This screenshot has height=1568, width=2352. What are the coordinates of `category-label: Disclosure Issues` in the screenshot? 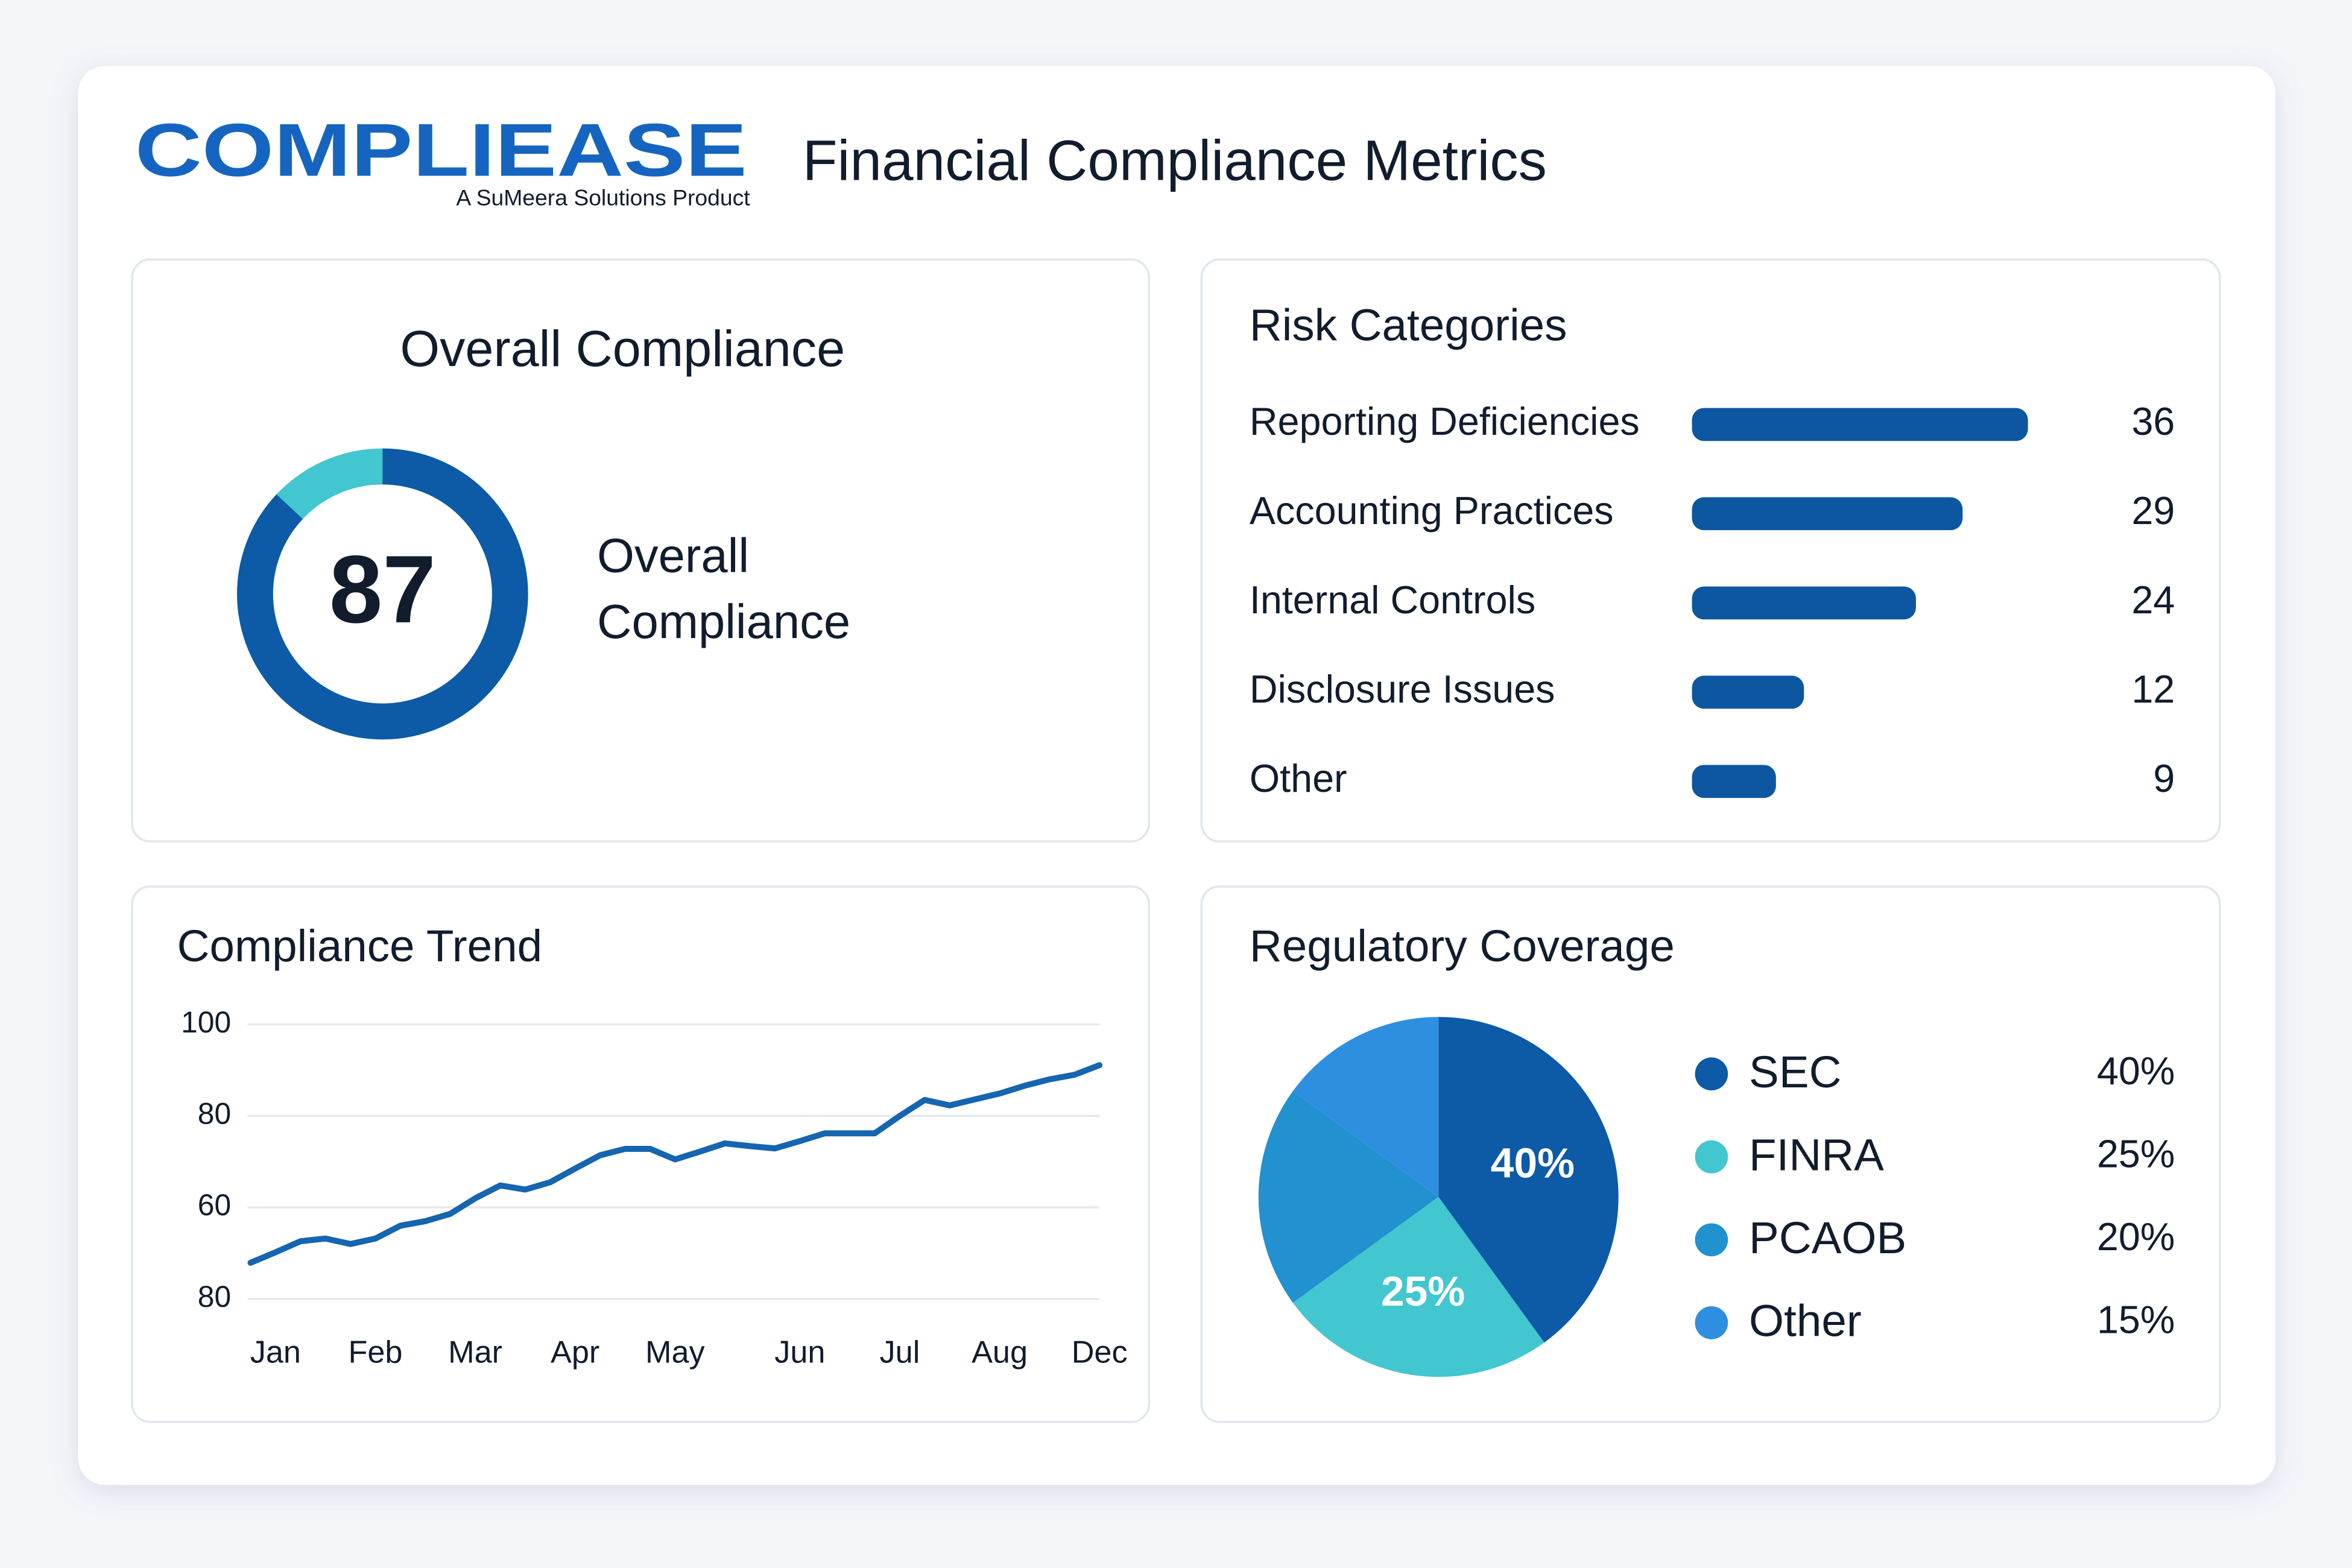 It's located at (1402, 689).